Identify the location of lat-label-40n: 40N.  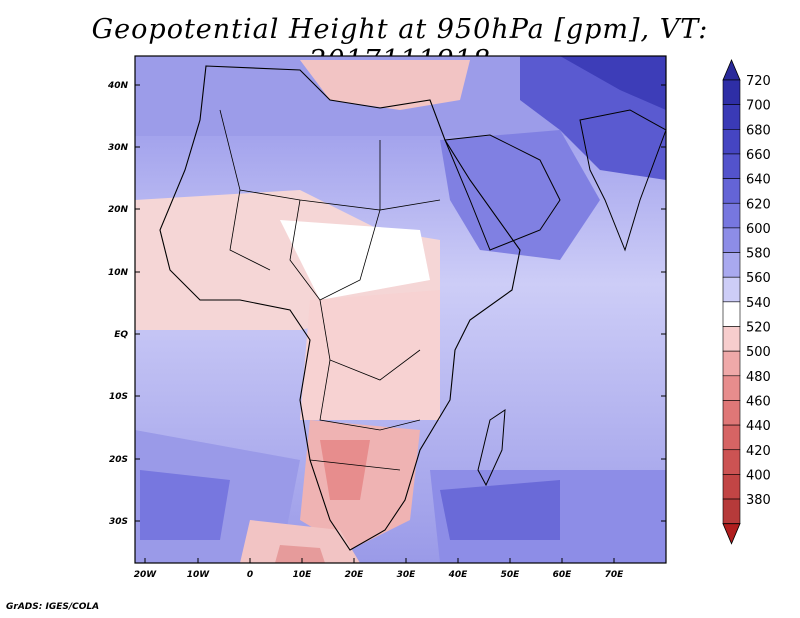
(118, 86).